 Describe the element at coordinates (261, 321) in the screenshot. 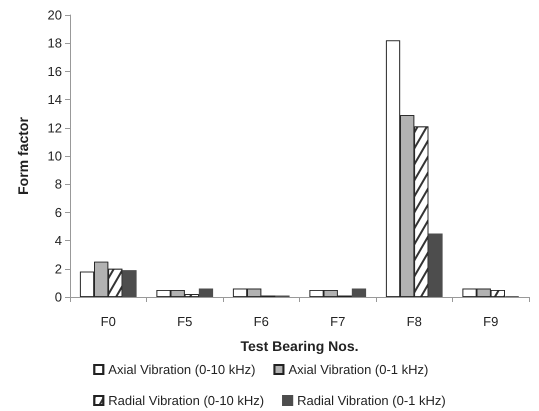

I see `x-tick-label: F6` at that location.